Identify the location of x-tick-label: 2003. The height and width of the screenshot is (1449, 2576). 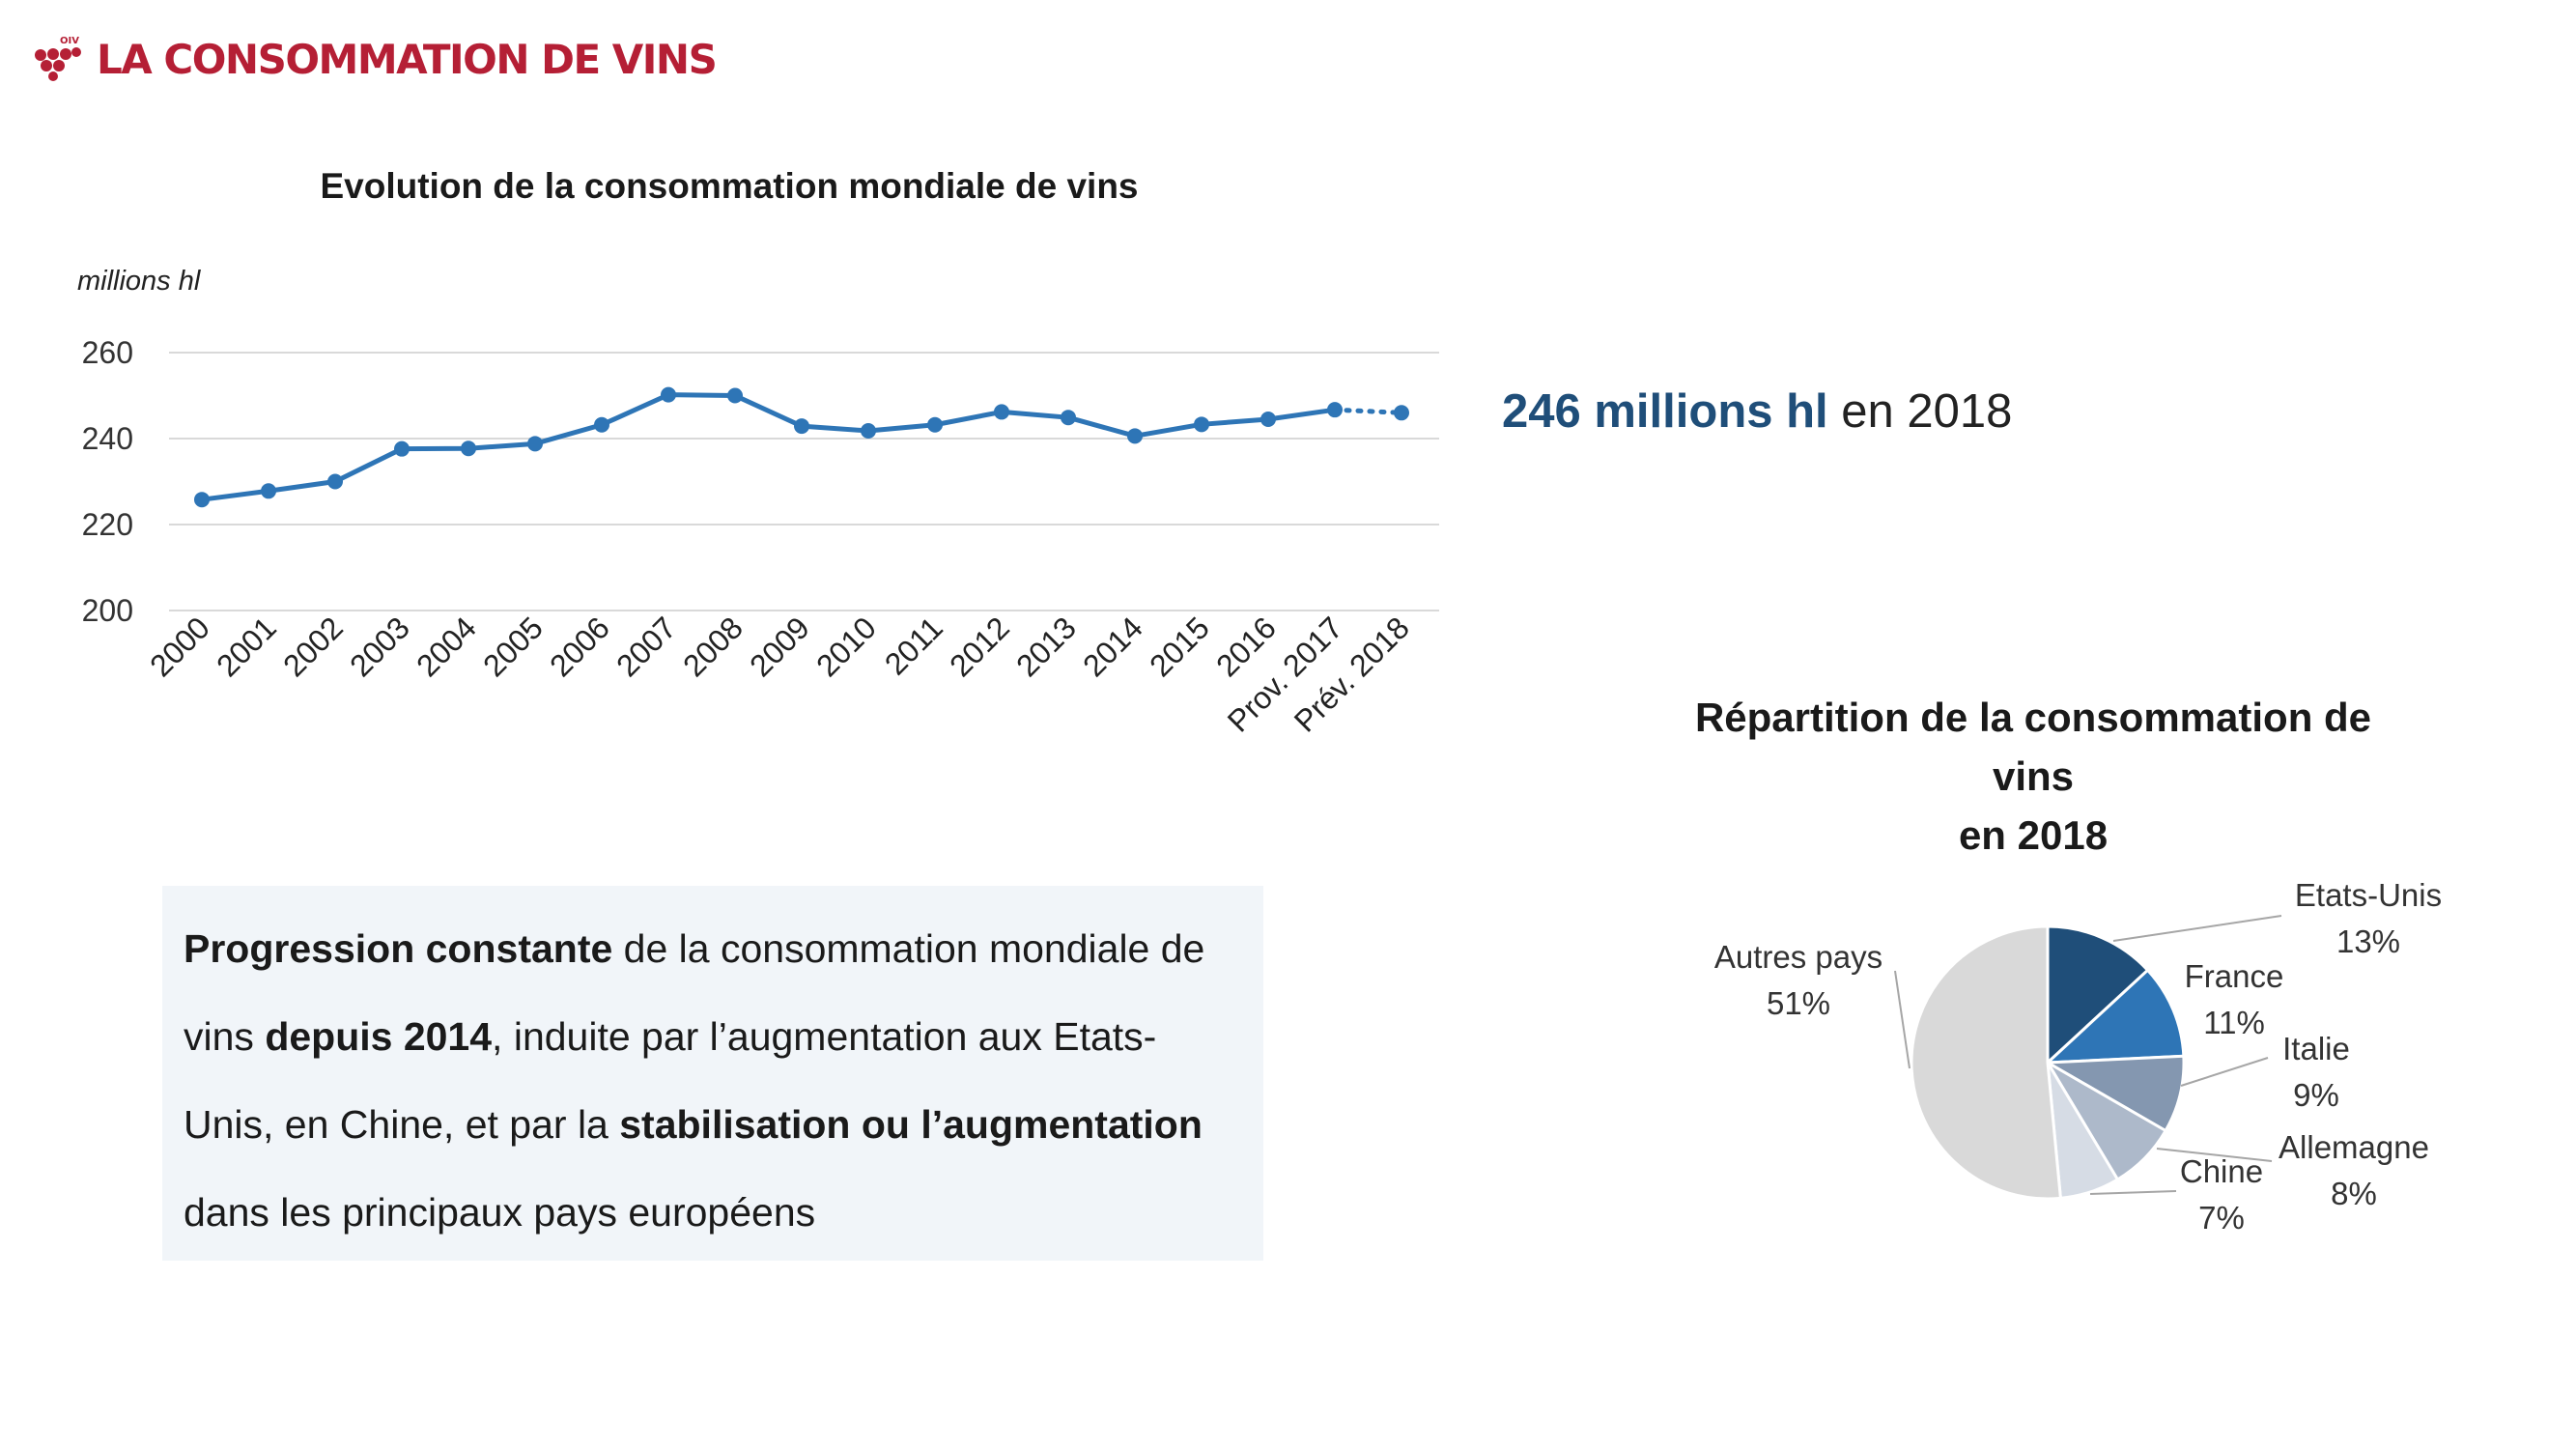
(379, 646).